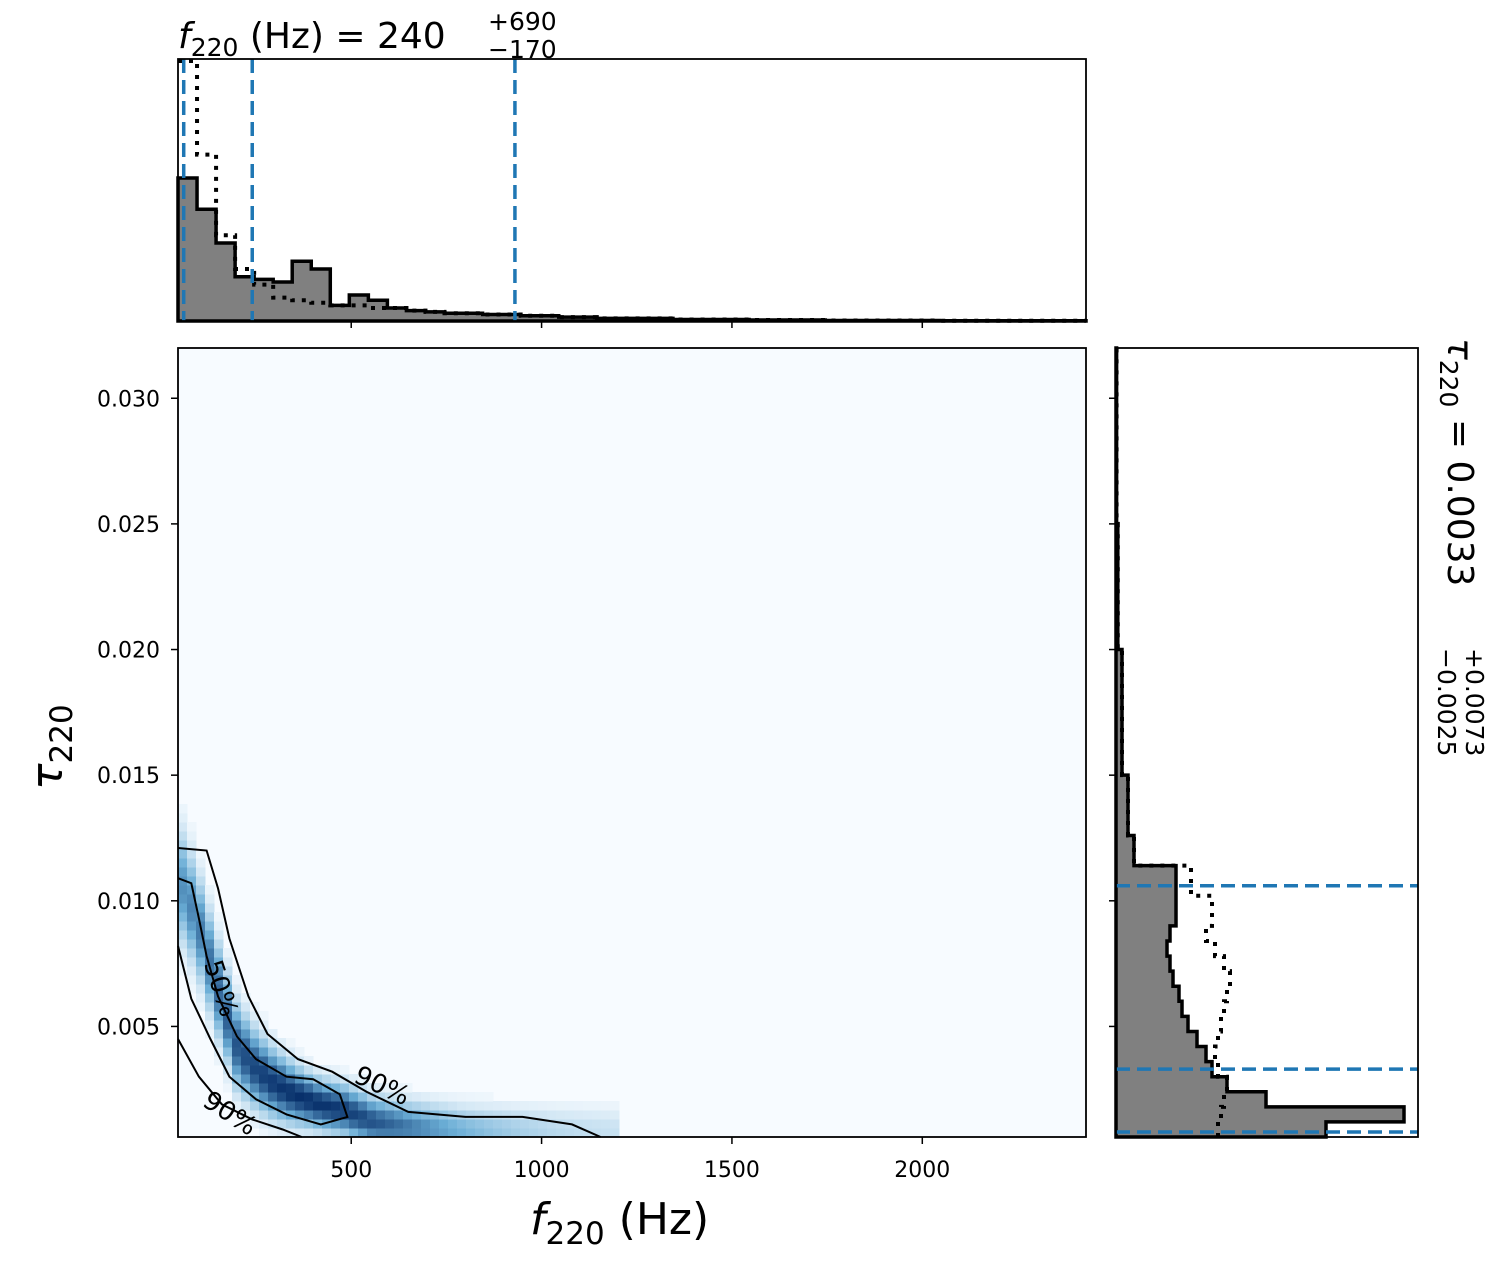  I want to click on right-title-value: = 0.0033, so click(1459, 496).